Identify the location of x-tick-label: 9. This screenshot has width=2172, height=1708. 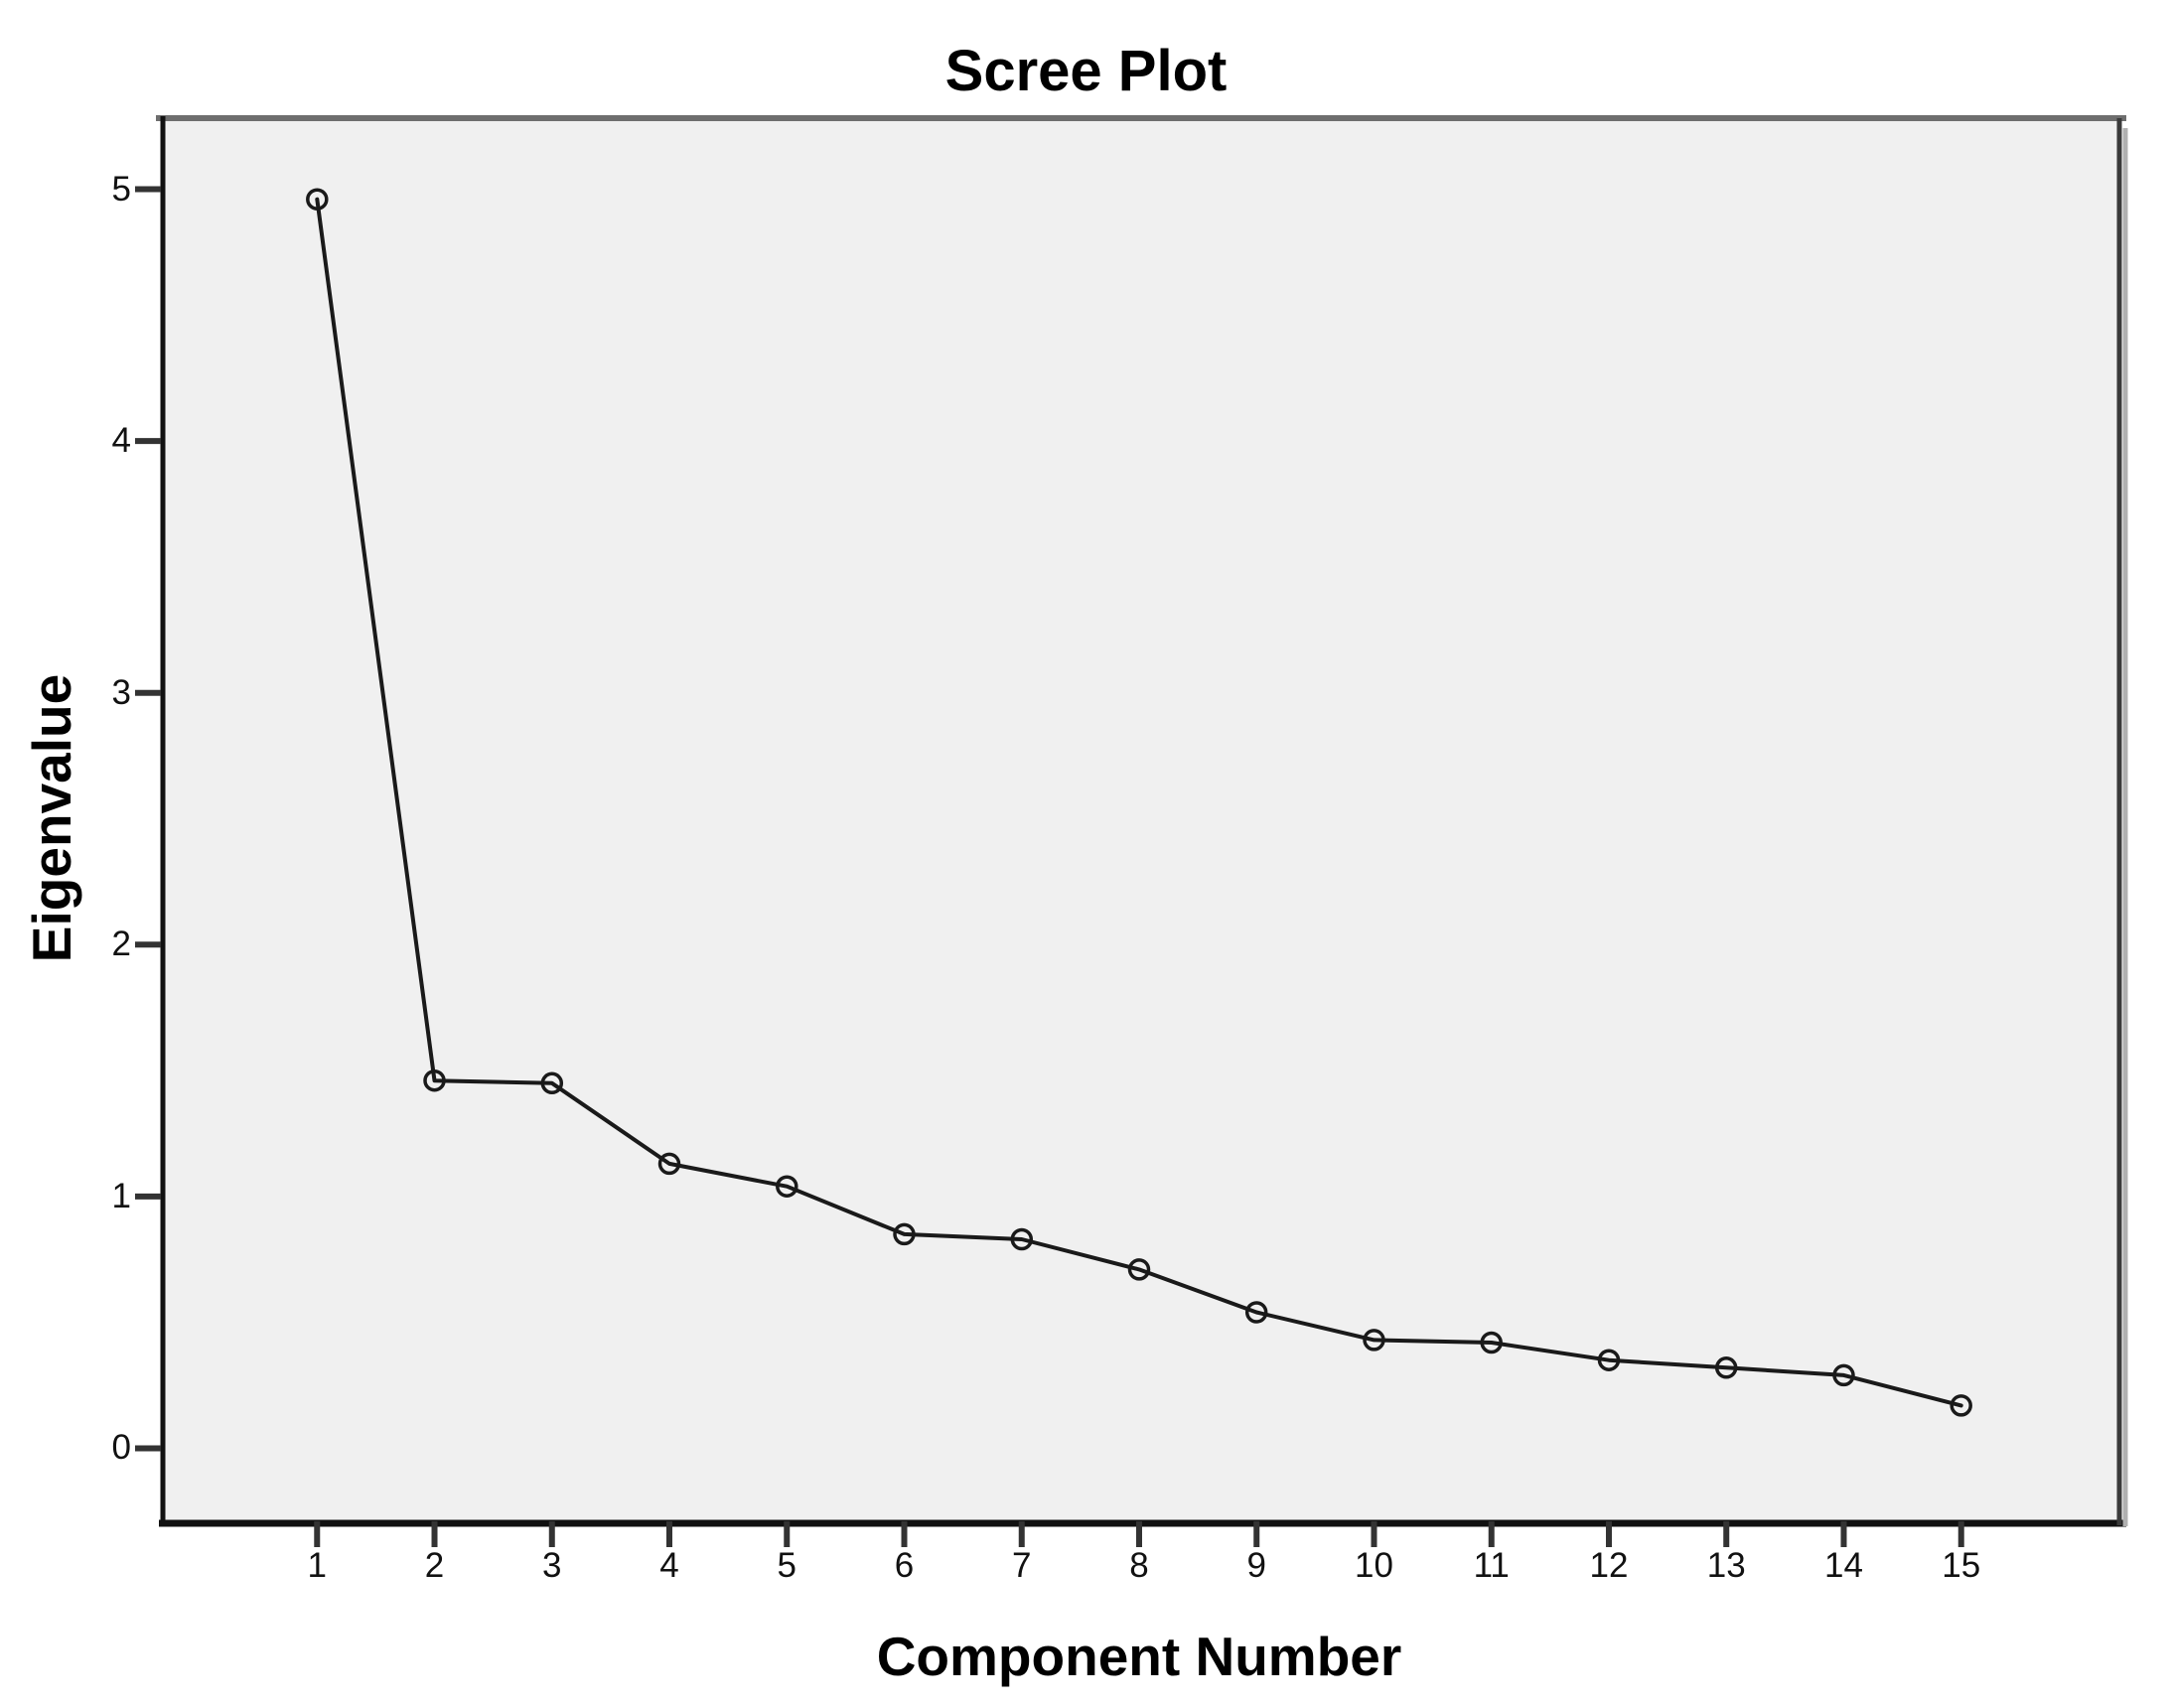
(1256, 1565).